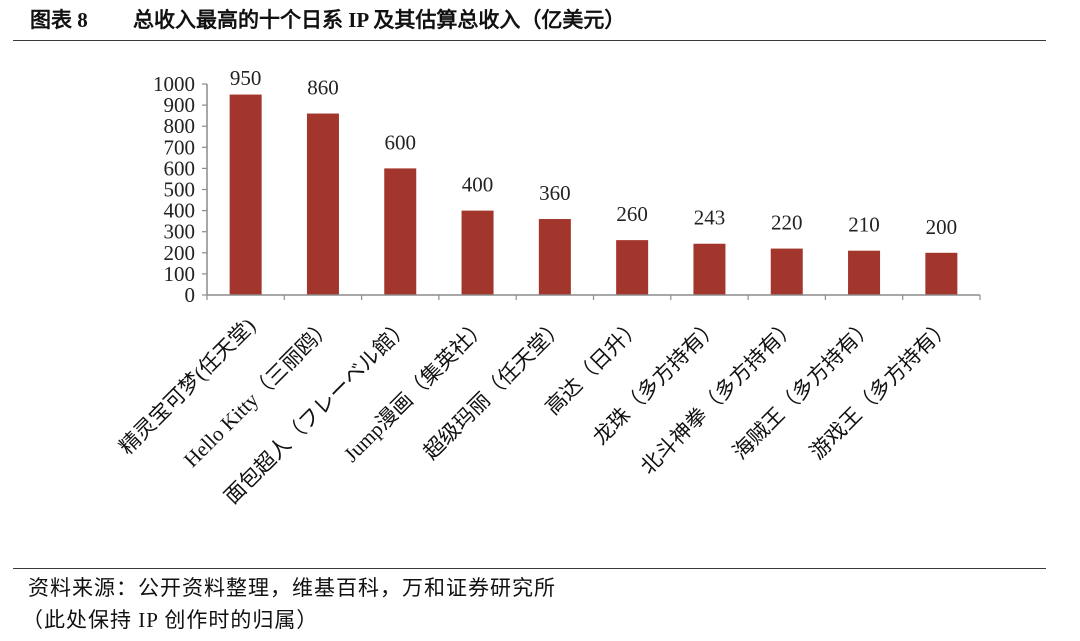 Image resolution: width=1080 pixels, height=641 pixels. What do you see at coordinates (787, 223) in the screenshot?
I see `value-label-8: 220` at bounding box center [787, 223].